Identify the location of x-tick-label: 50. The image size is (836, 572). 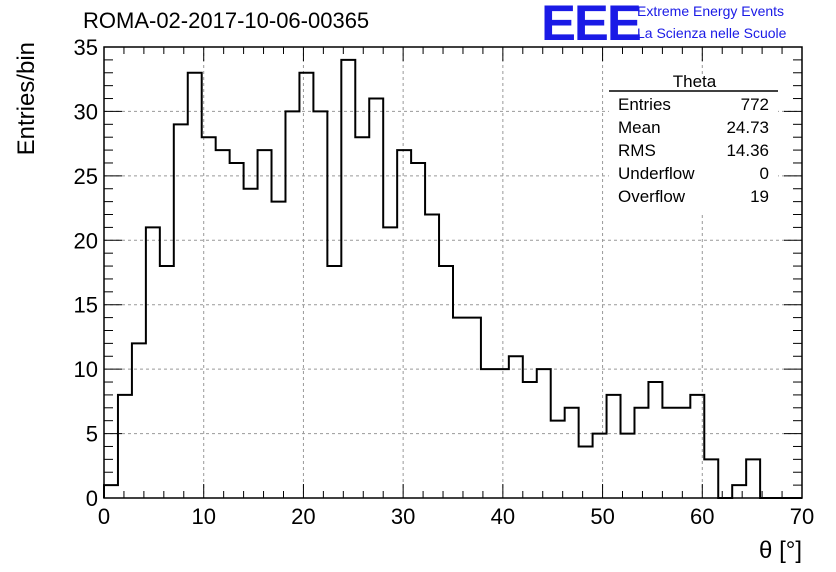
(602, 516).